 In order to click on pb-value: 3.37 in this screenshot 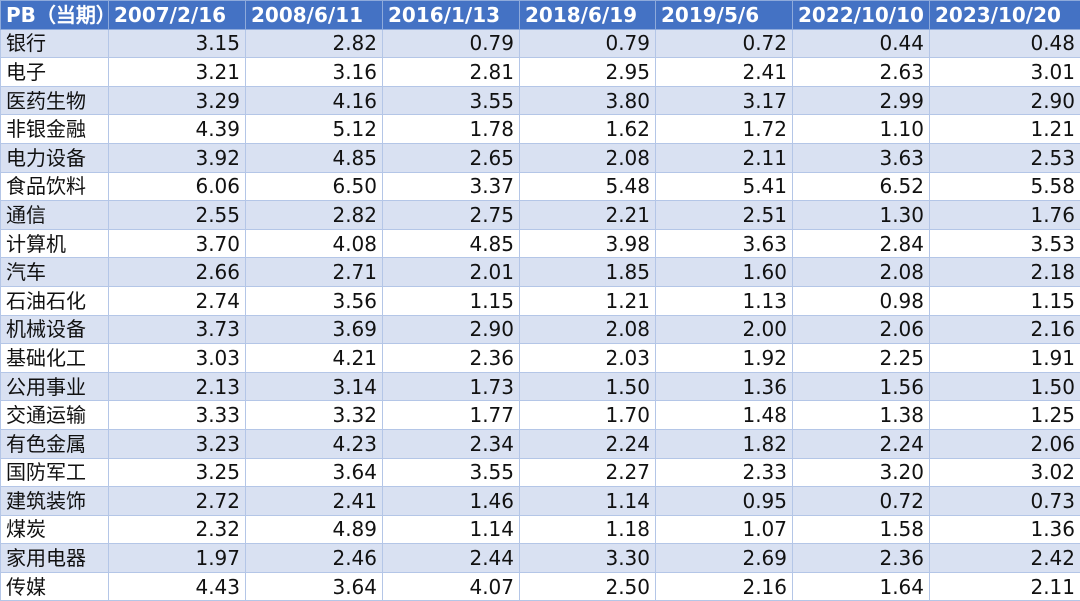, I will do `click(451, 186)`.